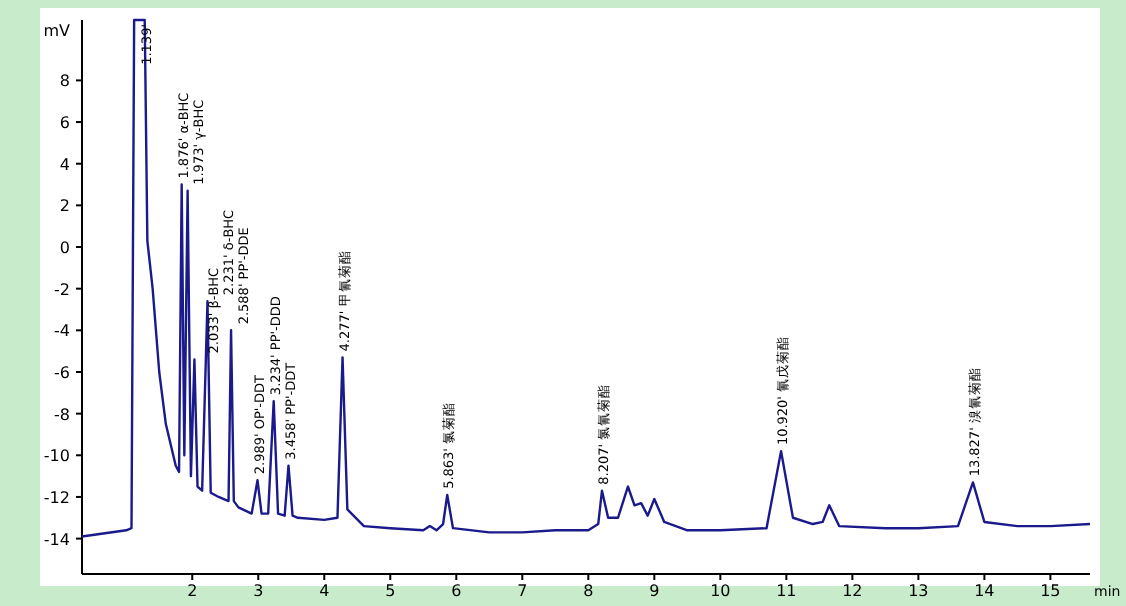  Describe the element at coordinates (56, 456) in the screenshot. I see `y-tick-label: -10` at that location.